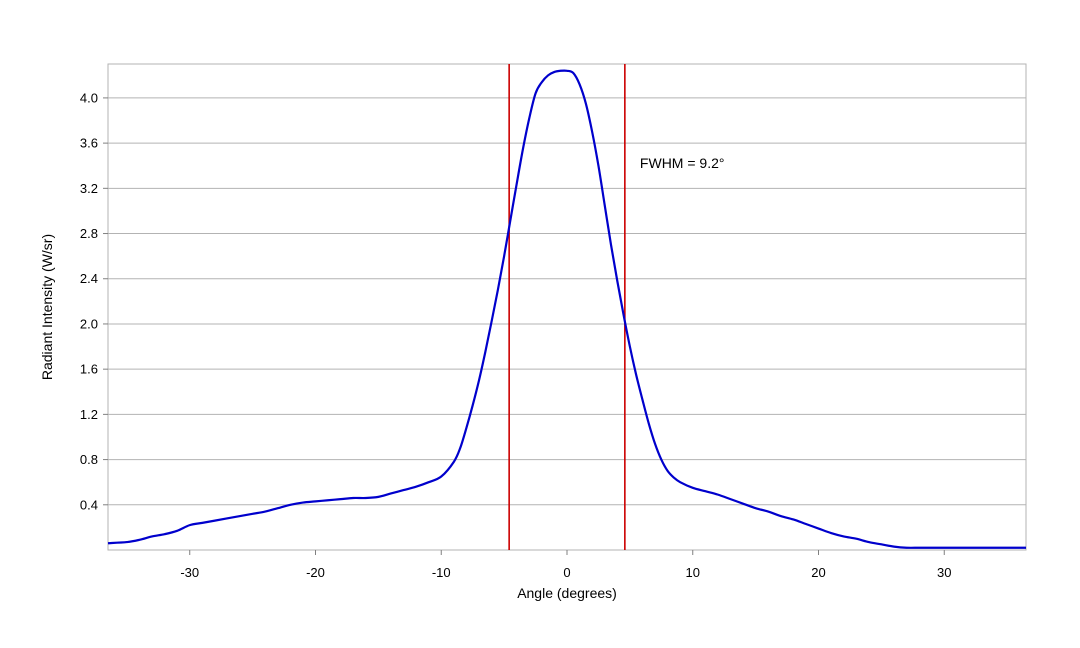  Describe the element at coordinates (89, 188) in the screenshot. I see `y-tick-label-7: 3.2` at that location.